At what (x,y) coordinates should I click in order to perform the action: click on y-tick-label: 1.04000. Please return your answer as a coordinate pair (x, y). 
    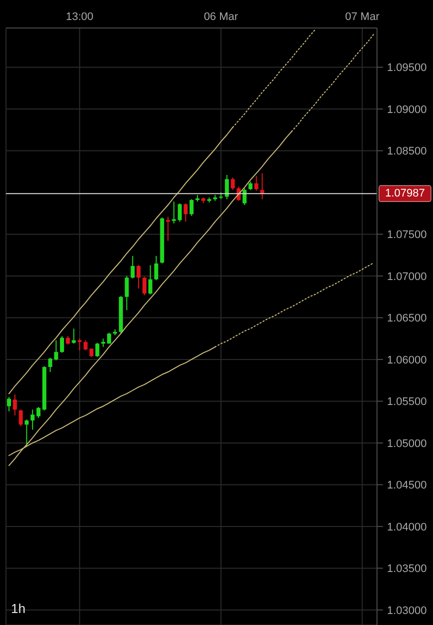
    Looking at the image, I should click on (407, 527).